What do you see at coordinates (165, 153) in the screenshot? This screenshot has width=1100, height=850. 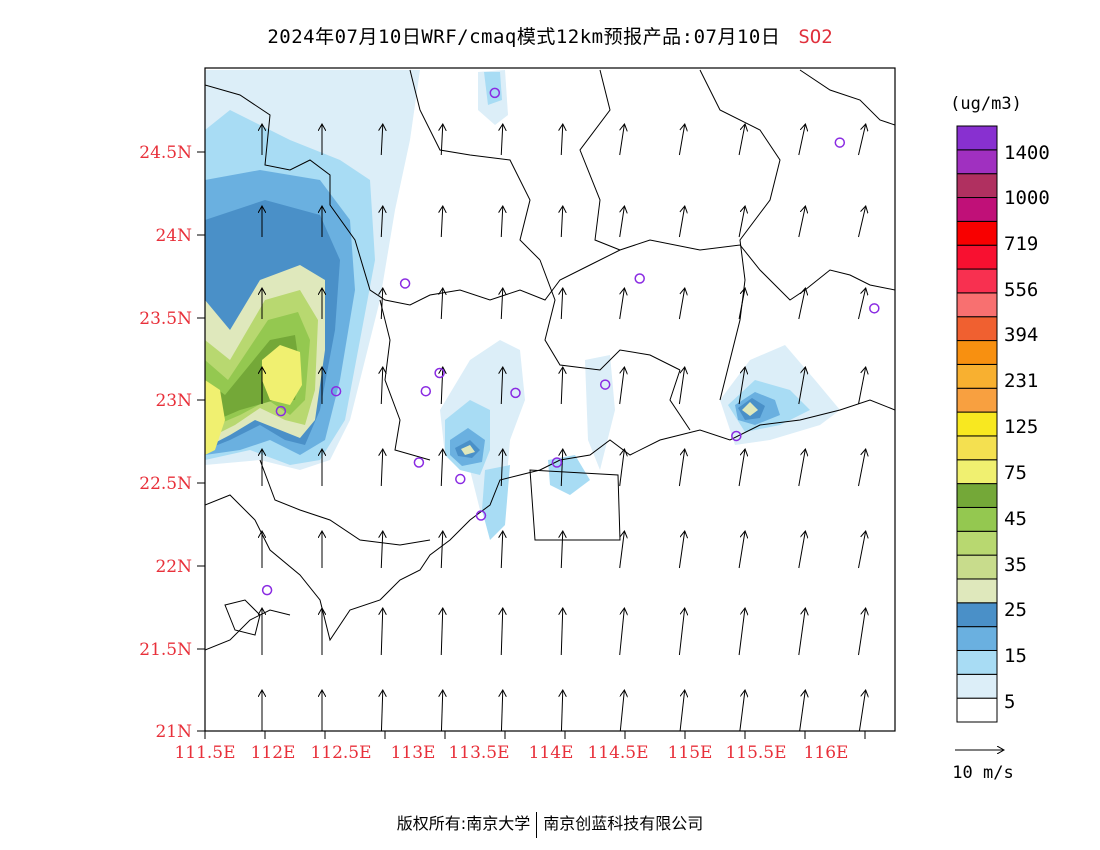 I see `lat-label: 24.5N` at bounding box center [165, 153].